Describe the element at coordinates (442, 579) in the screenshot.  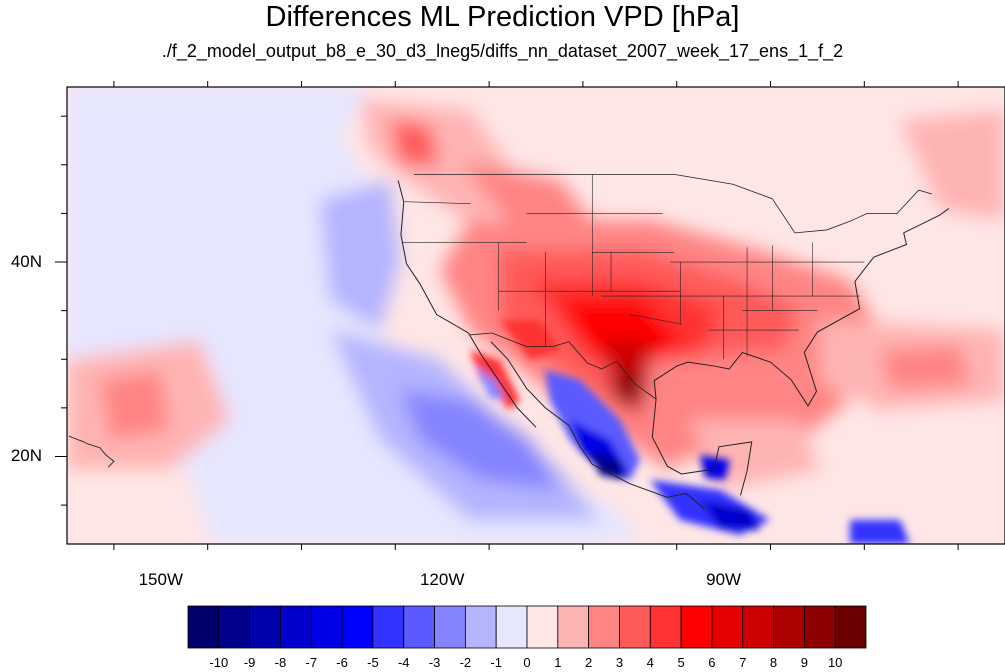
I see `lon-label: 120W` at that location.